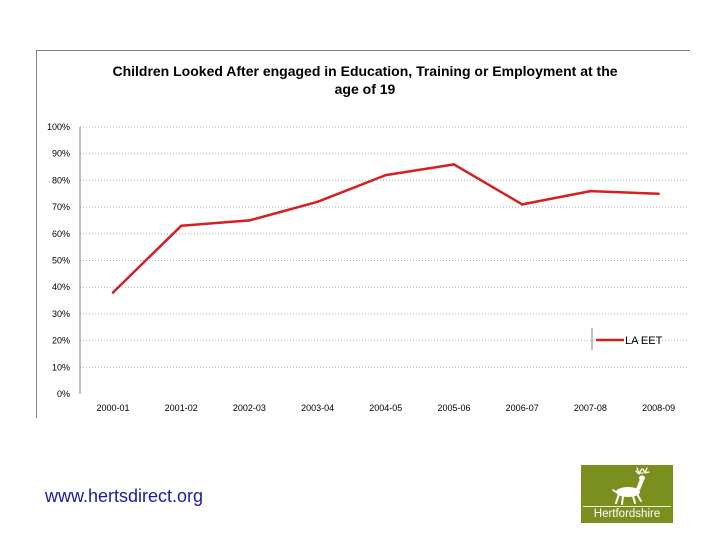 The width and height of the screenshot is (720, 540). Describe the element at coordinates (631, 486) in the screenshot. I see `hart-icon` at that location.